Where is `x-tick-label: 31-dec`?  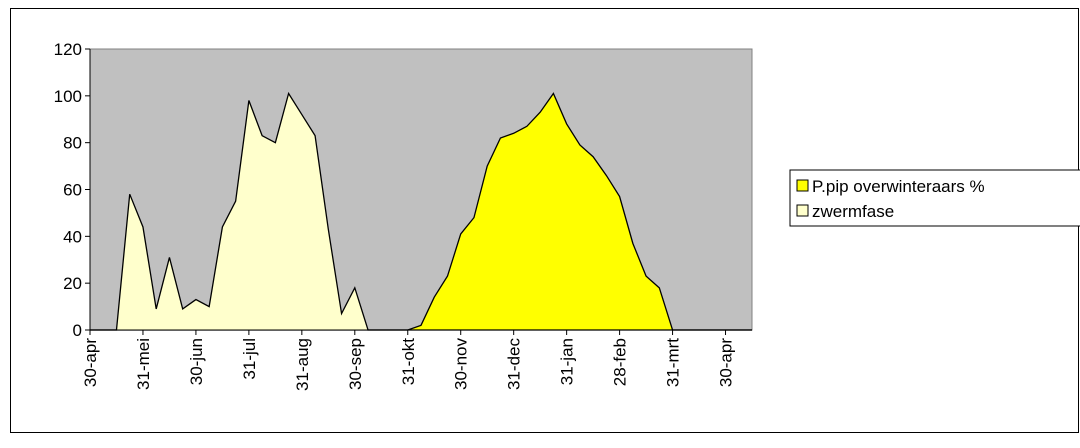 x-tick-label: 31-dec is located at coordinates (514, 364).